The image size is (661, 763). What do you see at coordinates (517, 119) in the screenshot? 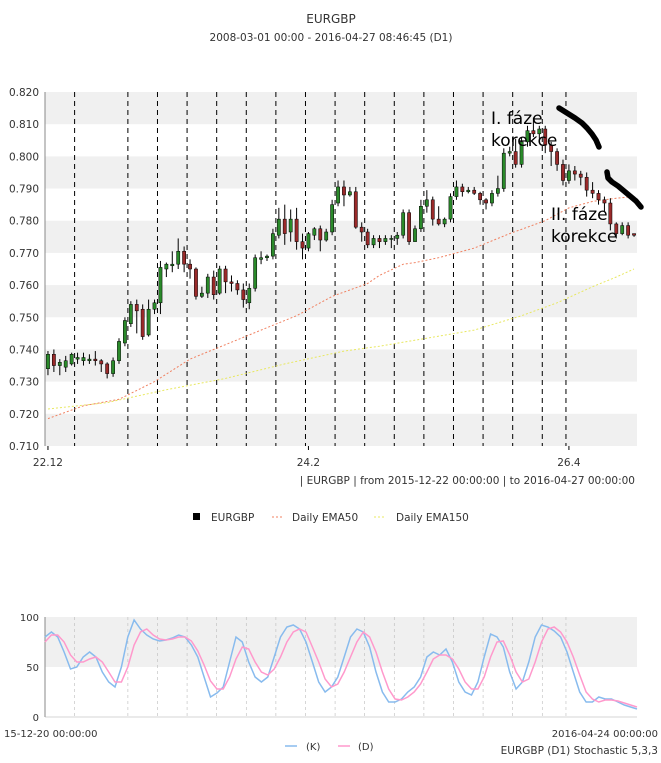
I see `annotation-line: I. fáze` at bounding box center [517, 119].